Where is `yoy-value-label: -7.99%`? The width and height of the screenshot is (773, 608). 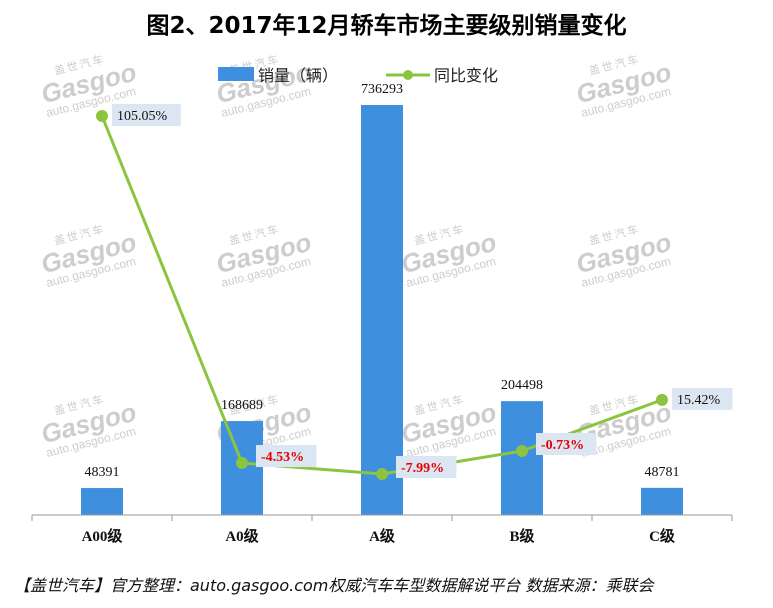 yoy-value-label: -7.99% is located at coordinates (422, 468).